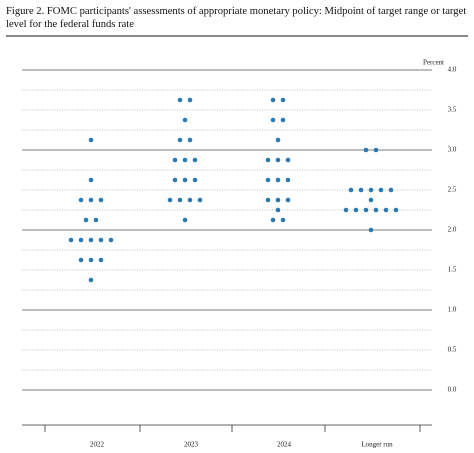  What do you see at coordinates (284, 445) in the screenshot?
I see `x-tick-label: 2024` at bounding box center [284, 445].